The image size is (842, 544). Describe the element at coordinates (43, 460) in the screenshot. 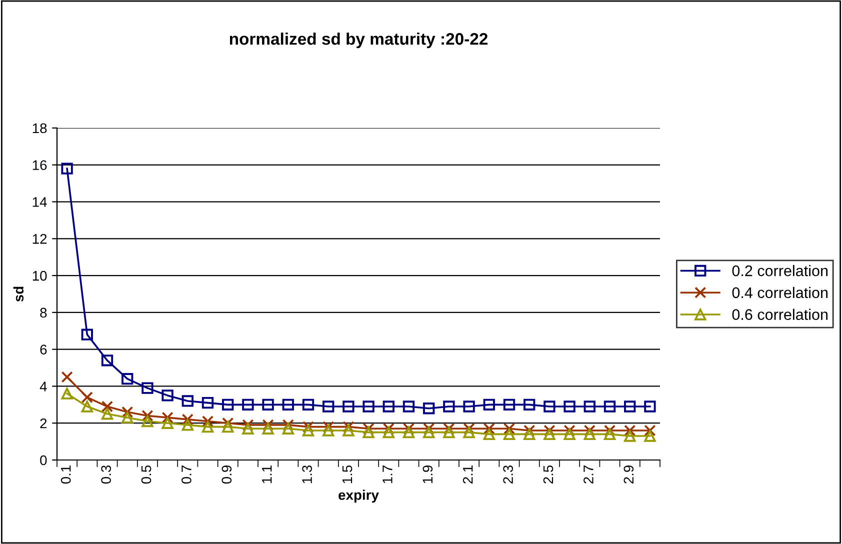

I see `y-tick-label: 0` at that location.